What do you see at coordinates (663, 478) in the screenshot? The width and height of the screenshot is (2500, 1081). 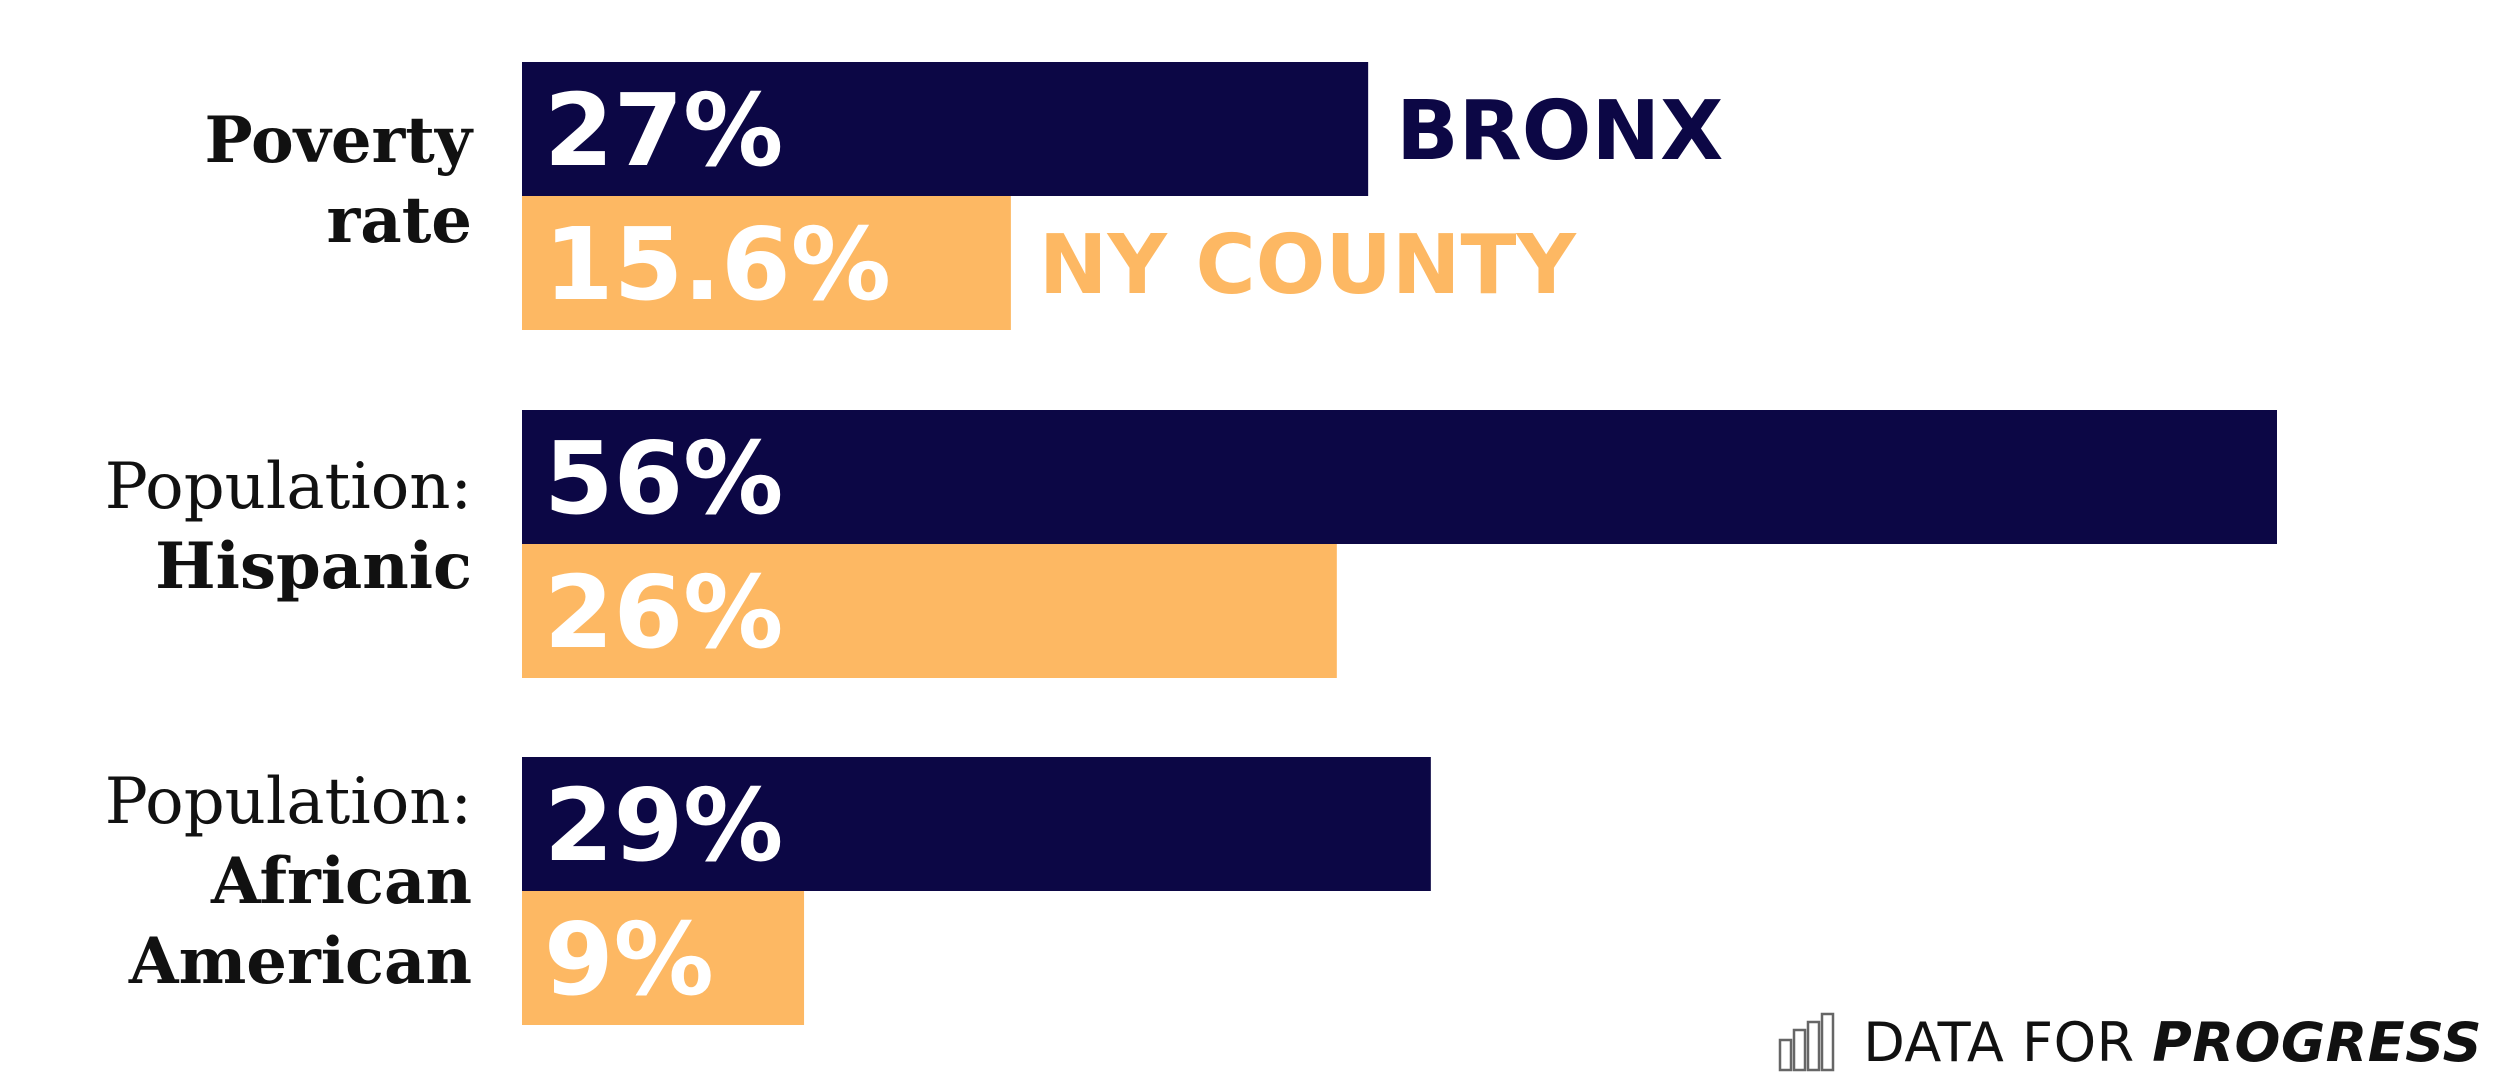 I see `value-label: 56%` at bounding box center [663, 478].